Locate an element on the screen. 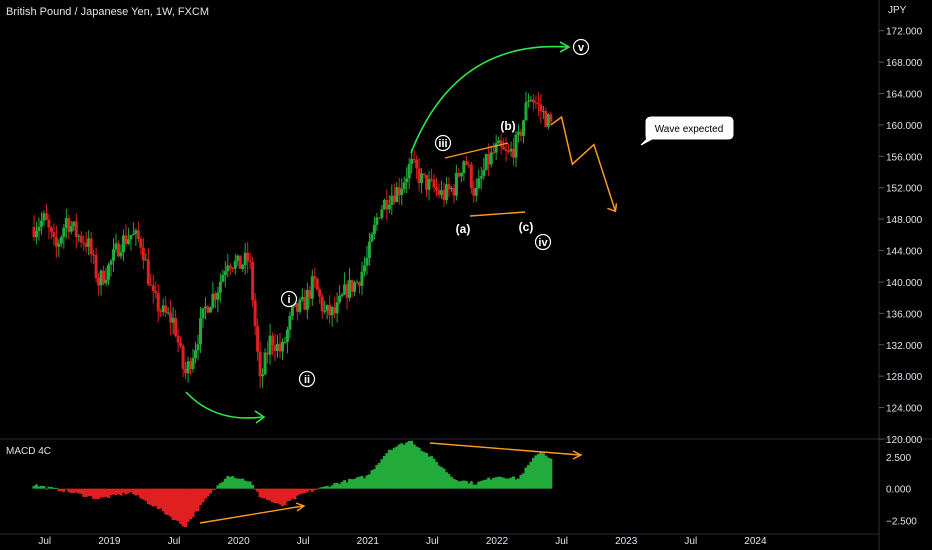 This screenshot has width=932, height=550. price-tick-label: 156.000 is located at coordinates (904, 157).